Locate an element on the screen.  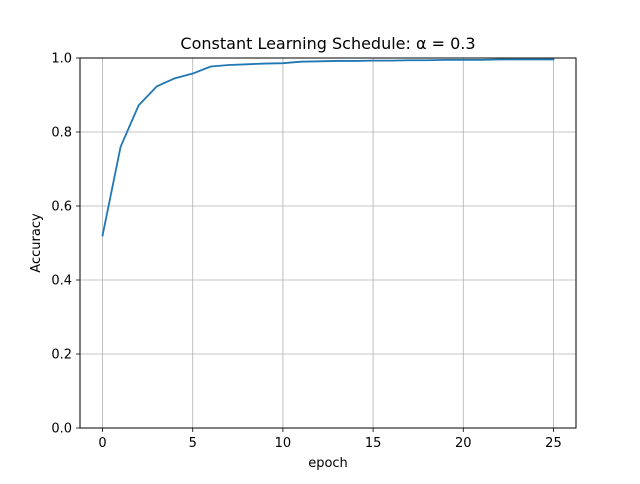
x-tick-label: 0 is located at coordinates (102, 443).